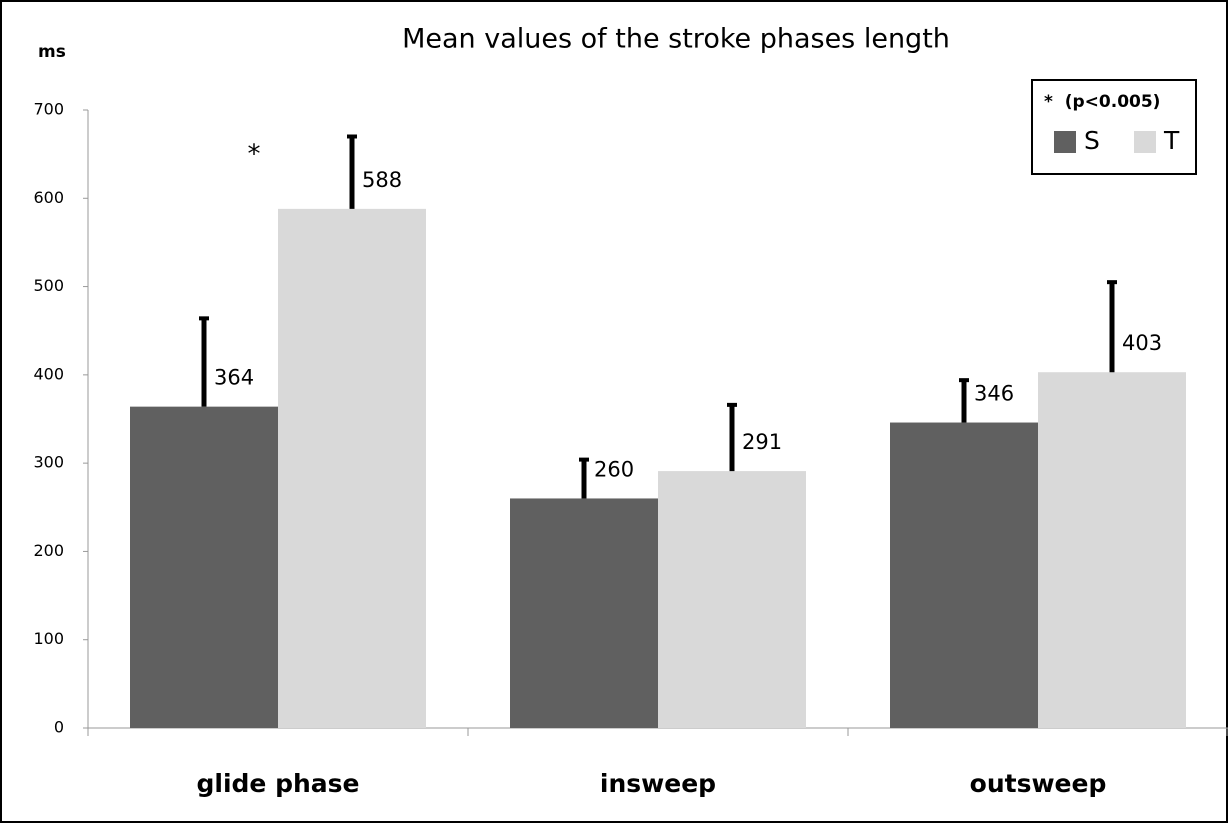  What do you see at coordinates (676, 39) in the screenshot?
I see `chart-title: Mean values of the stroke phases length` at bounding box center [676, 39].